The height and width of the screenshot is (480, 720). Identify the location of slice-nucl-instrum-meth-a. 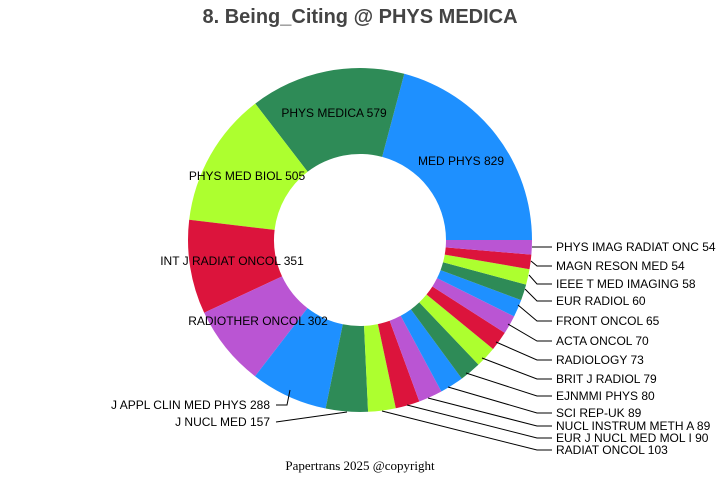
(415, 358).